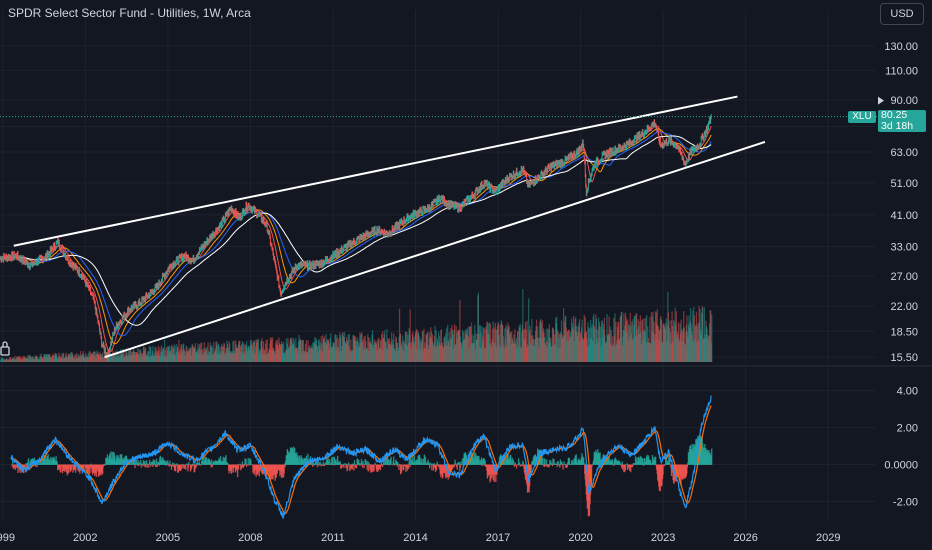  I want to click on time-axis-label: 2005, so click(168, 538).